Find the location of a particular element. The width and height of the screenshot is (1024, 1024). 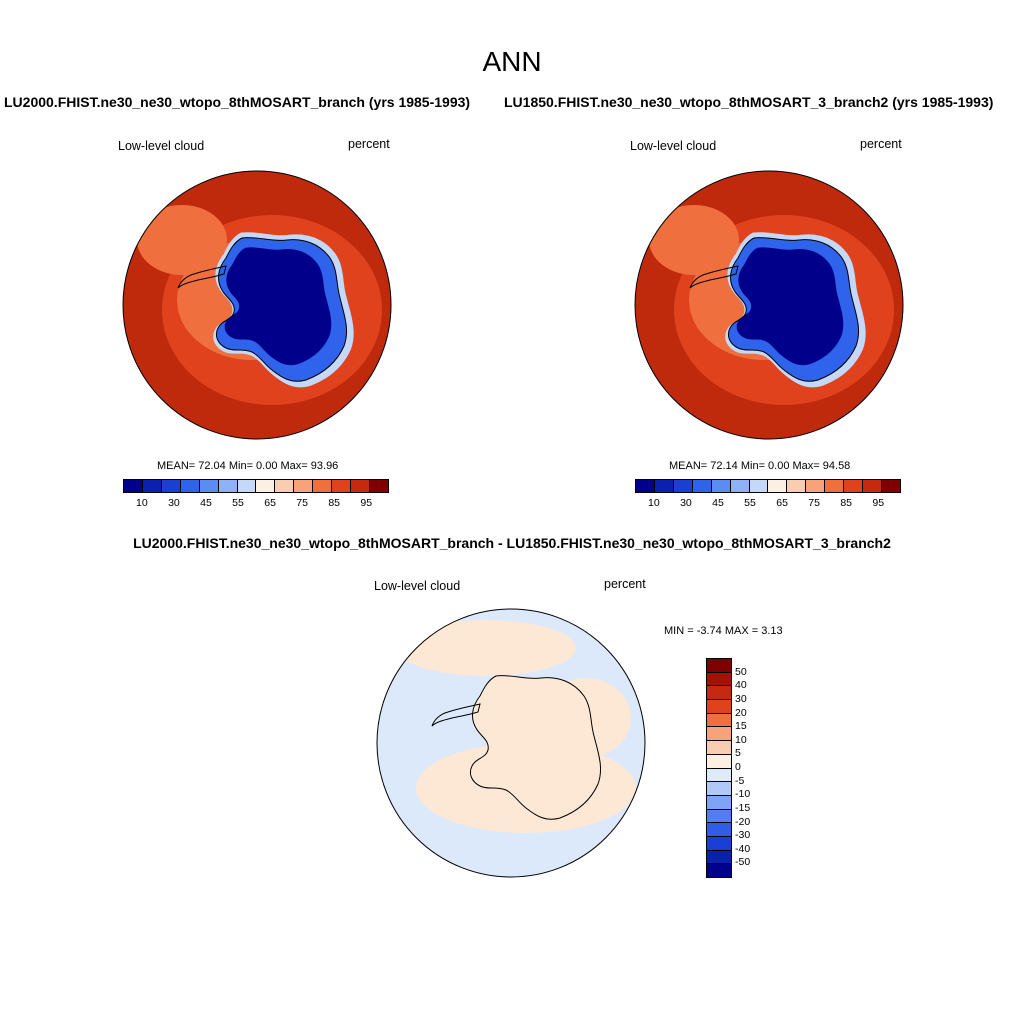

colorbar-tick-label: -10 is located at coordinates (743, 794).